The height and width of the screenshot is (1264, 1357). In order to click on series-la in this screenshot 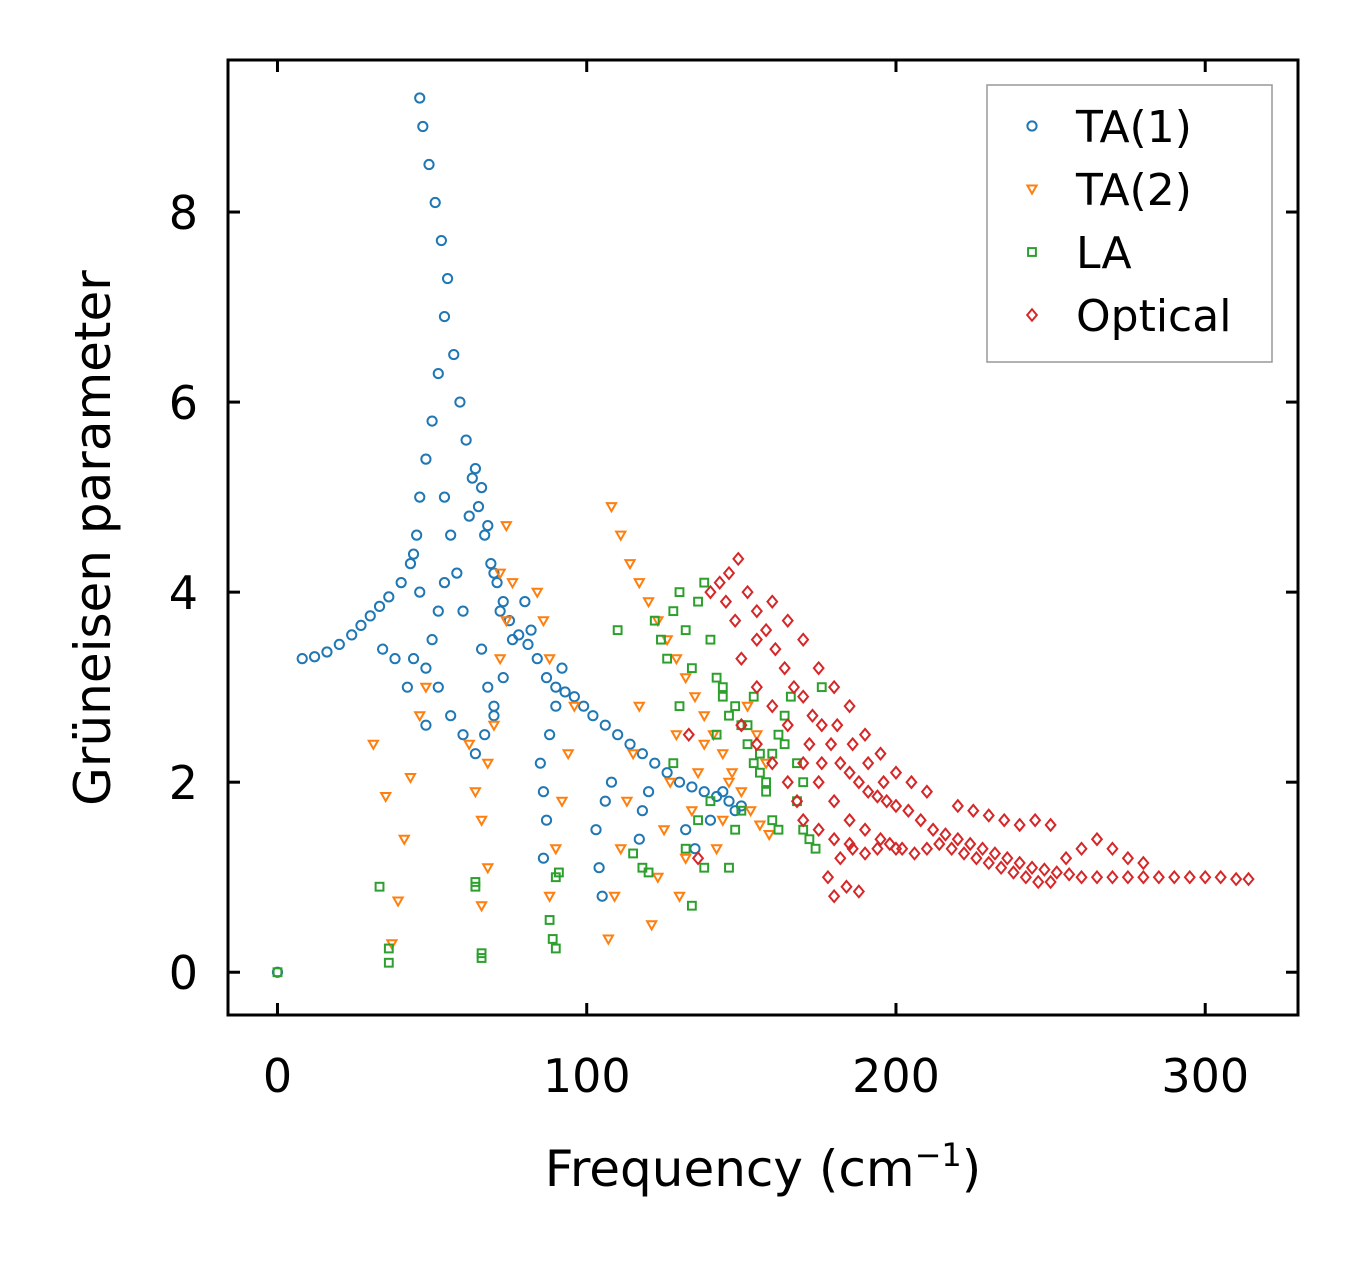, I will do `click(549, 777)`.